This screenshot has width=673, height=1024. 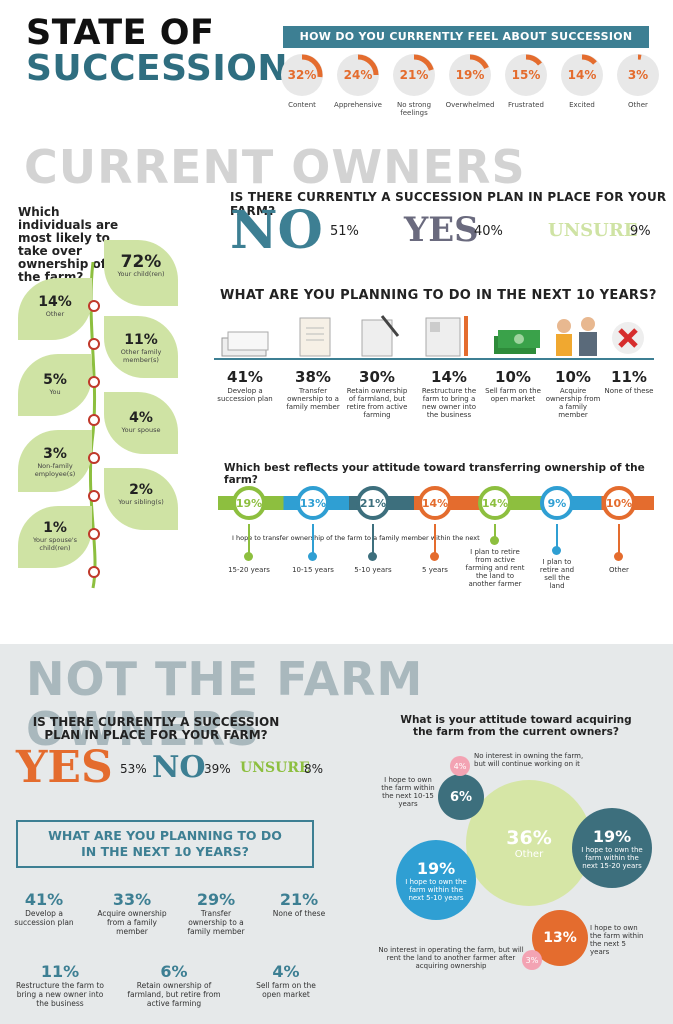 I want to click on feeling-item: 24% Apprehensive, so click(x=358, y=81).